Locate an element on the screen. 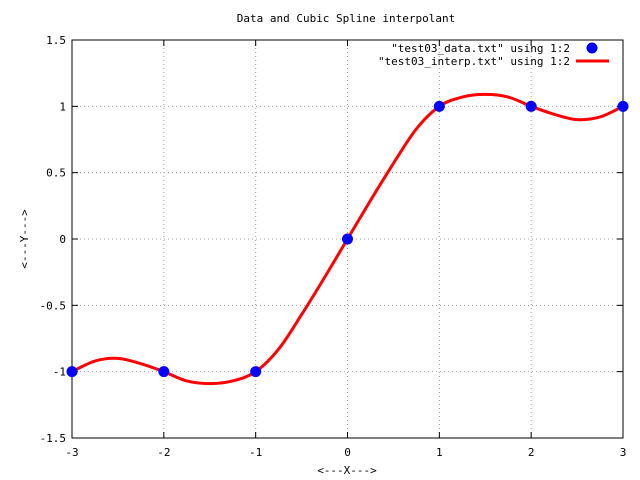 The height and width of the screenshot is (480, 640). legend-label-data: "test03_data.txt" using 1:2 is located at coordinates (480, 48).